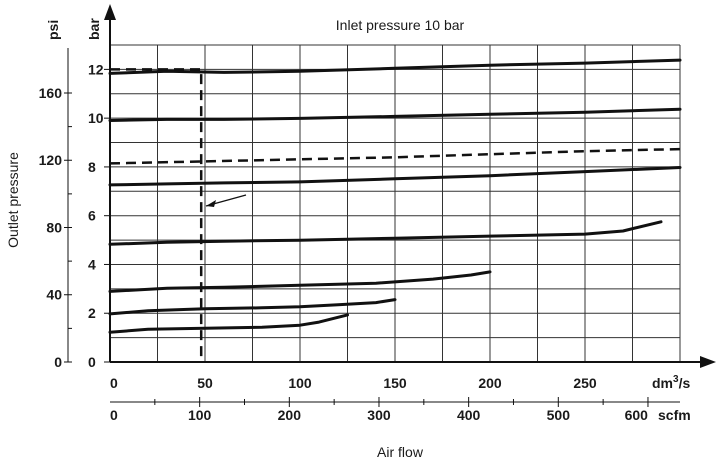 The image size is (718, 465). I want to click on y-tick-label-psi: 80, so click(54, 227).